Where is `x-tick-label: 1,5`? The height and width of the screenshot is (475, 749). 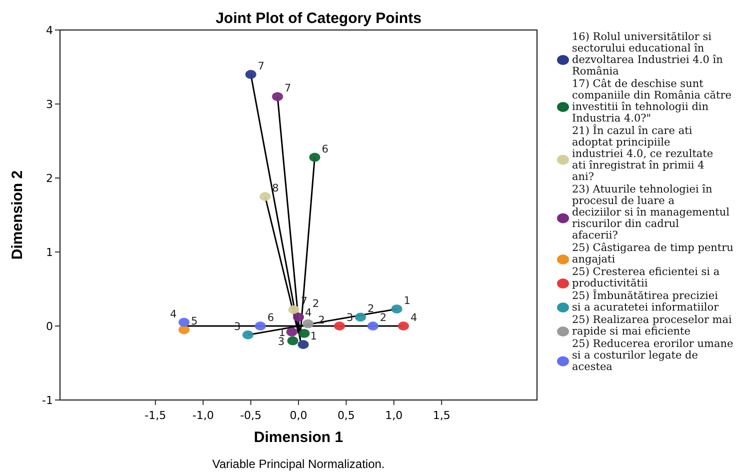
x-tick-label: 1,5 is located at coordinates (441, 415).